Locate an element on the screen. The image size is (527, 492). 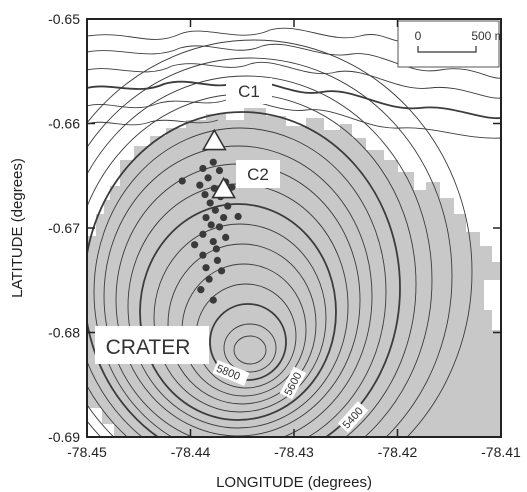
shaded-notch is located at coordinates (492, 305).